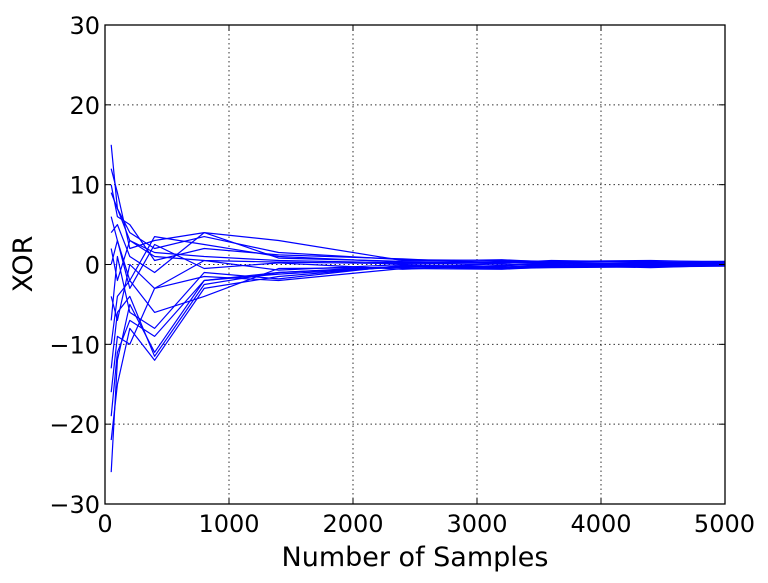 The height and width of the screenshot is (583, 768). I want to click on y-axis-label: XOR, so click(23, 264).